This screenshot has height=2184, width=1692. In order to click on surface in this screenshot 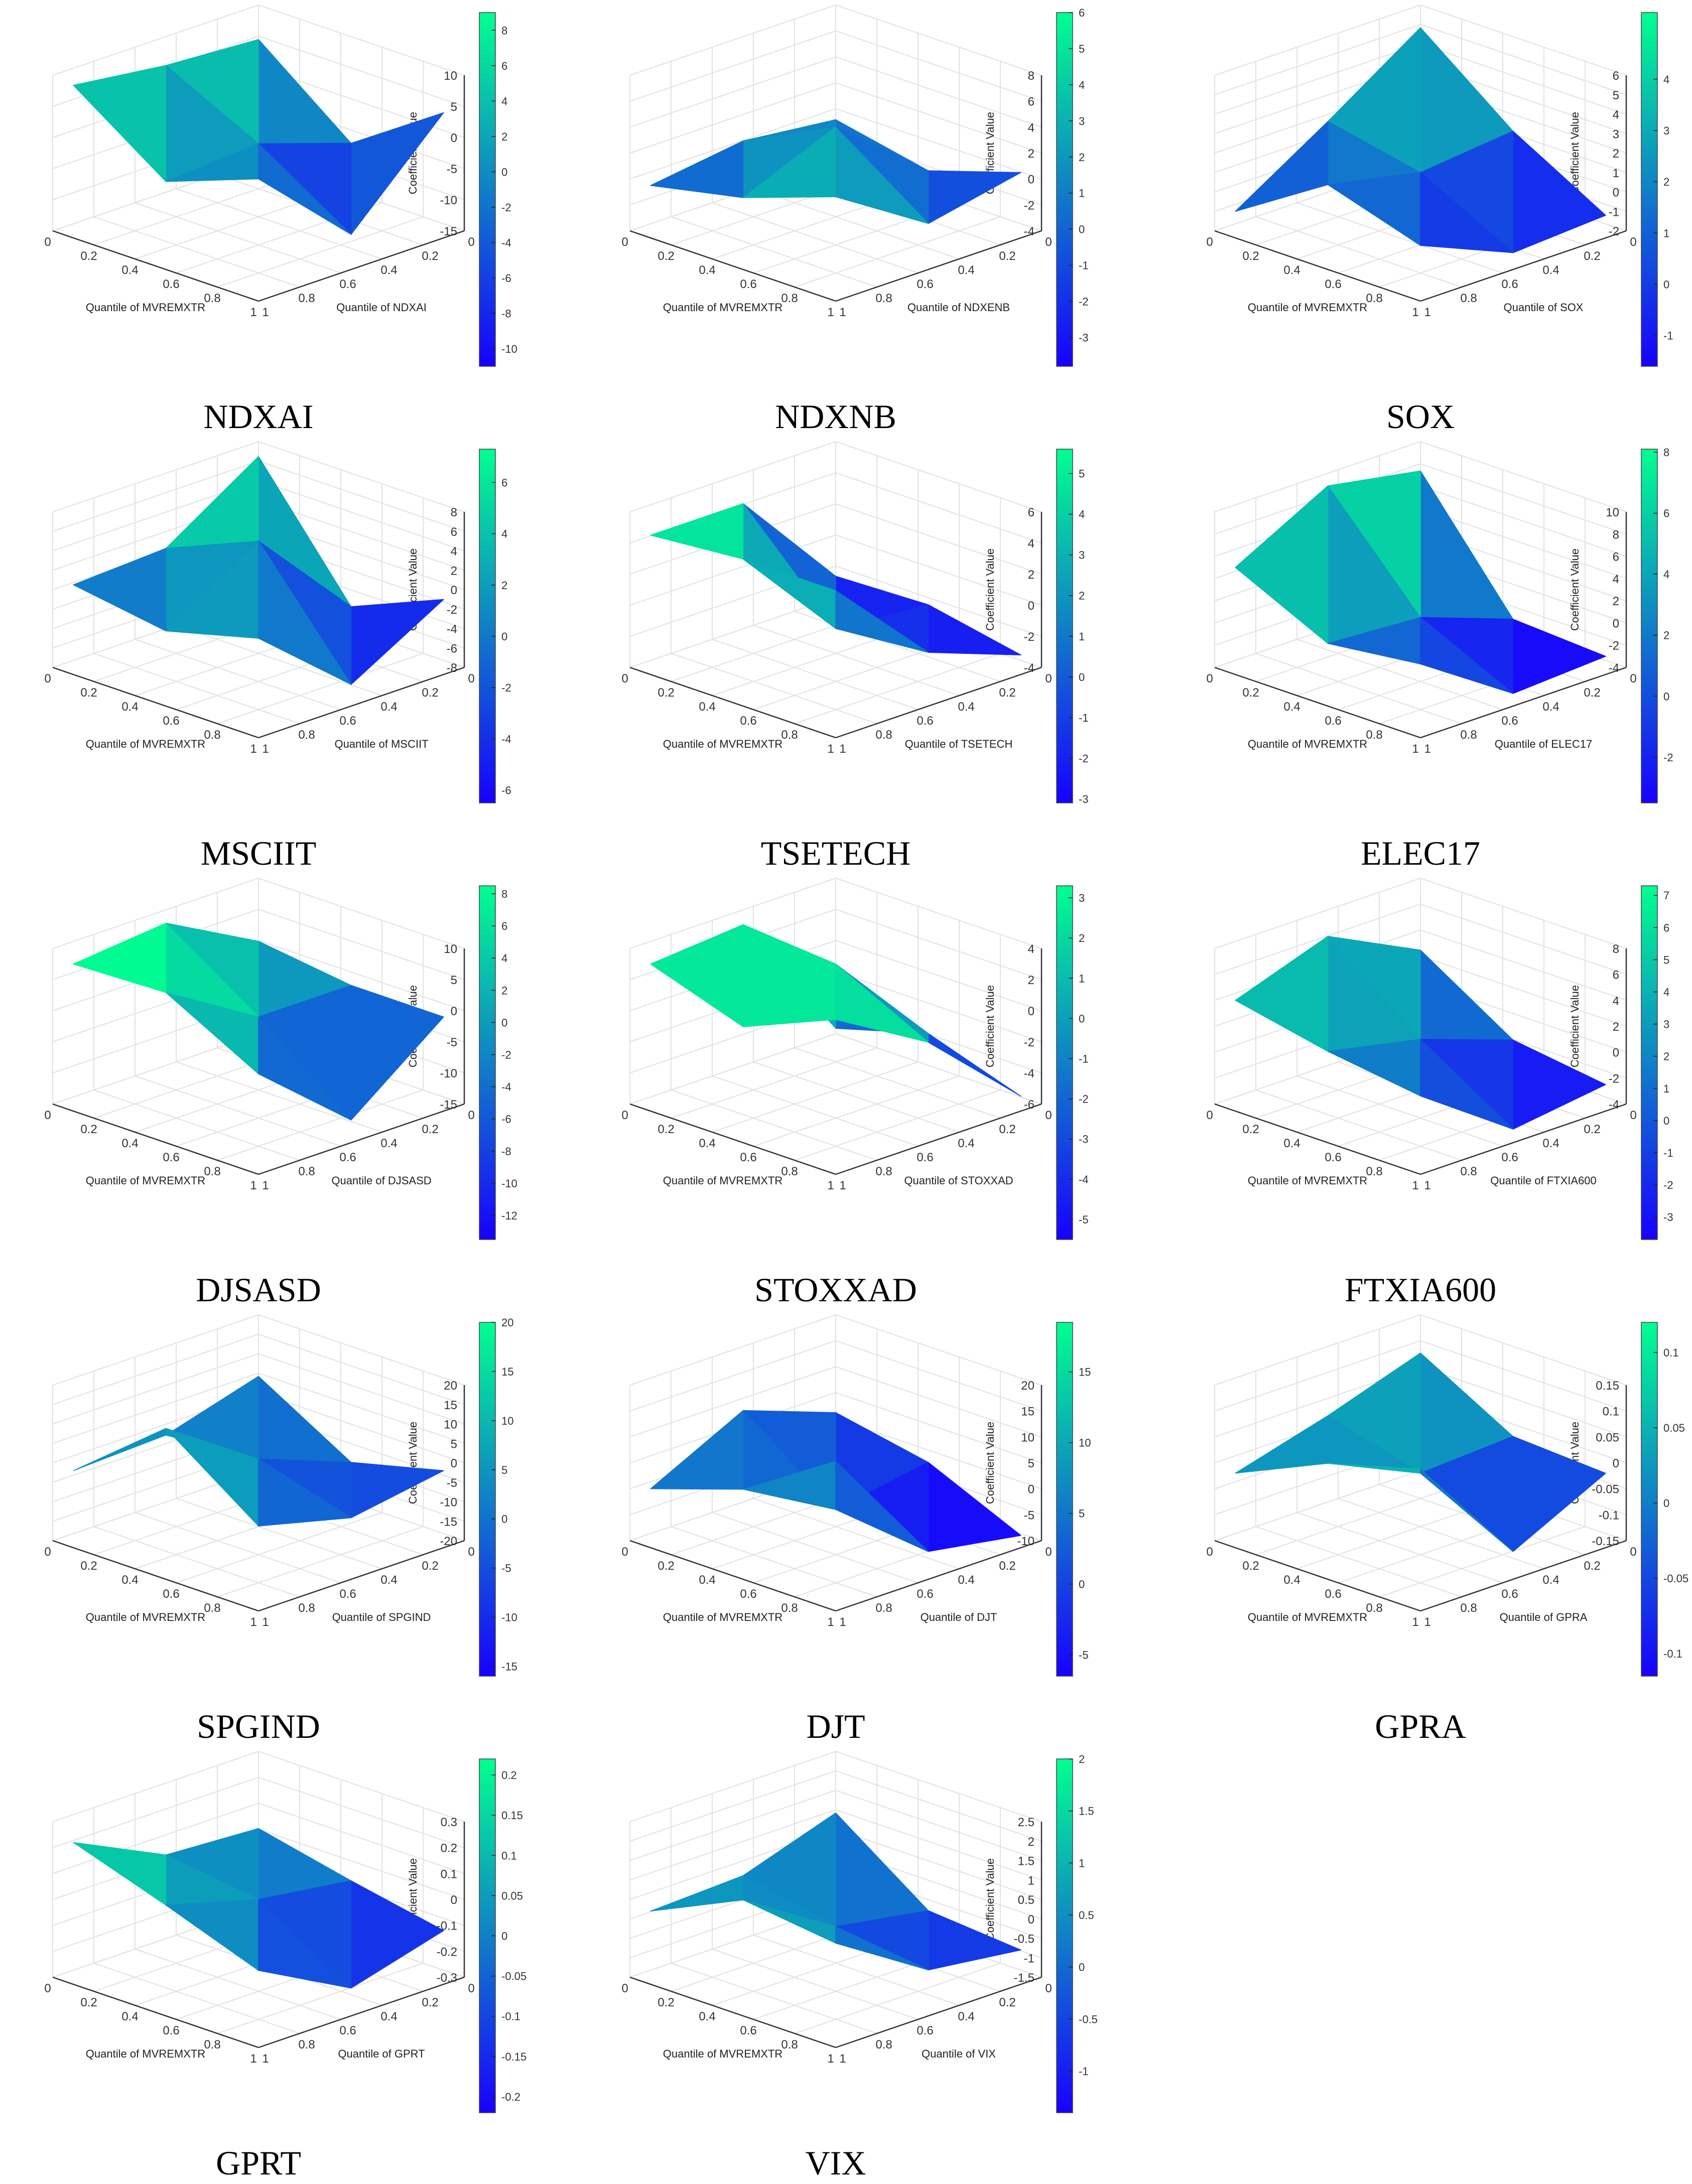, I will do `click(835, 171)`.